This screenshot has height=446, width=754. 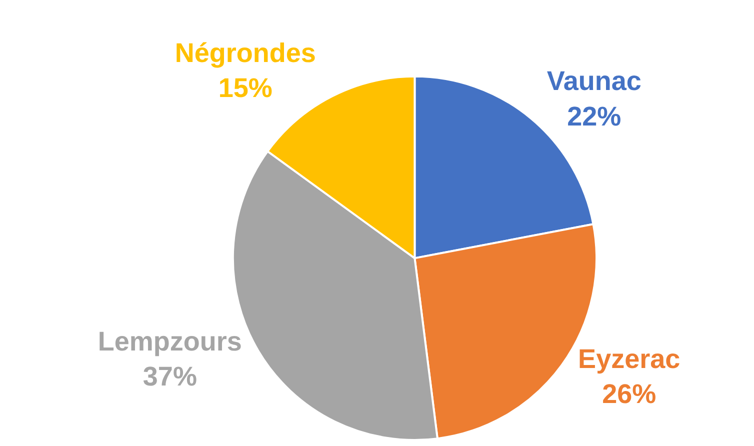 What do you see at coordinates (170, 341) in the screenshot?
I see `slice-label: Lempzours` at bounding box center [170, 341].